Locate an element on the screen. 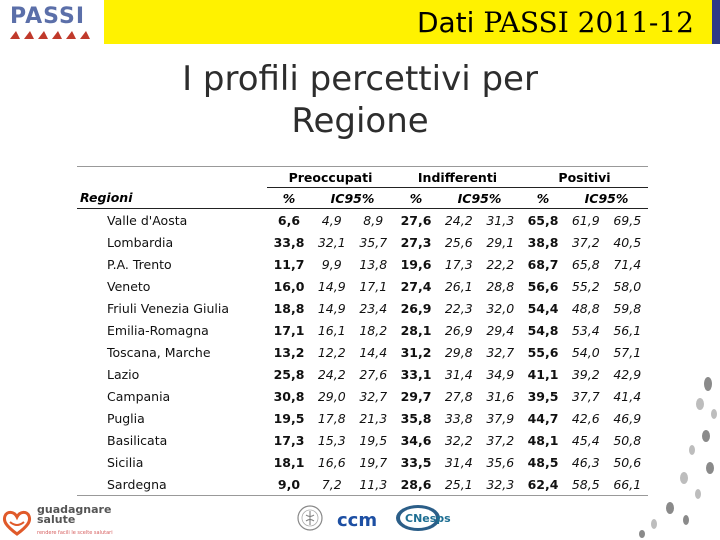 The width and height of the screenshot is (720, 540). pct-value: 39,5 is located at coordinates (543, 396).